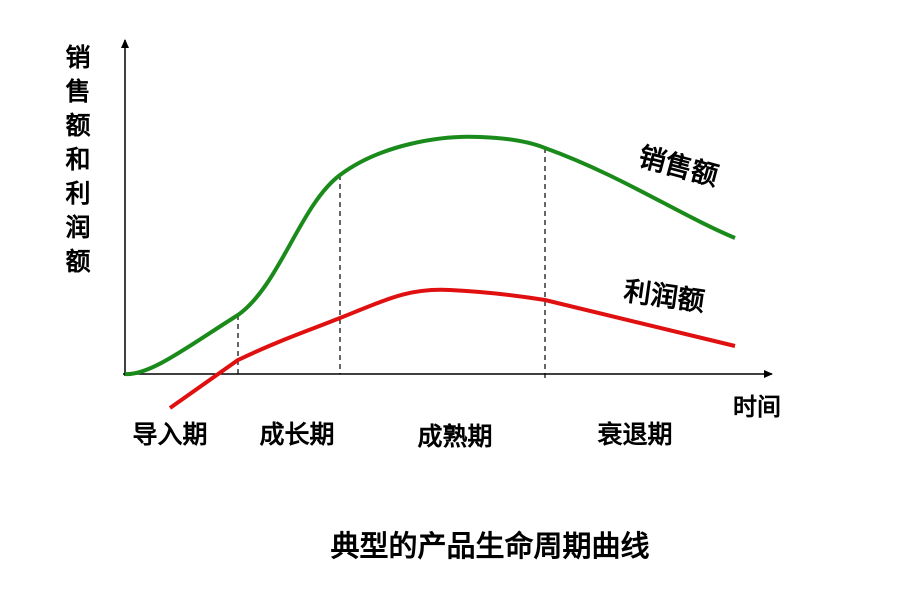 The width and height of the screenshot is (907, 596). I want to click on phase-label: 成熟期, so click(454, 436).